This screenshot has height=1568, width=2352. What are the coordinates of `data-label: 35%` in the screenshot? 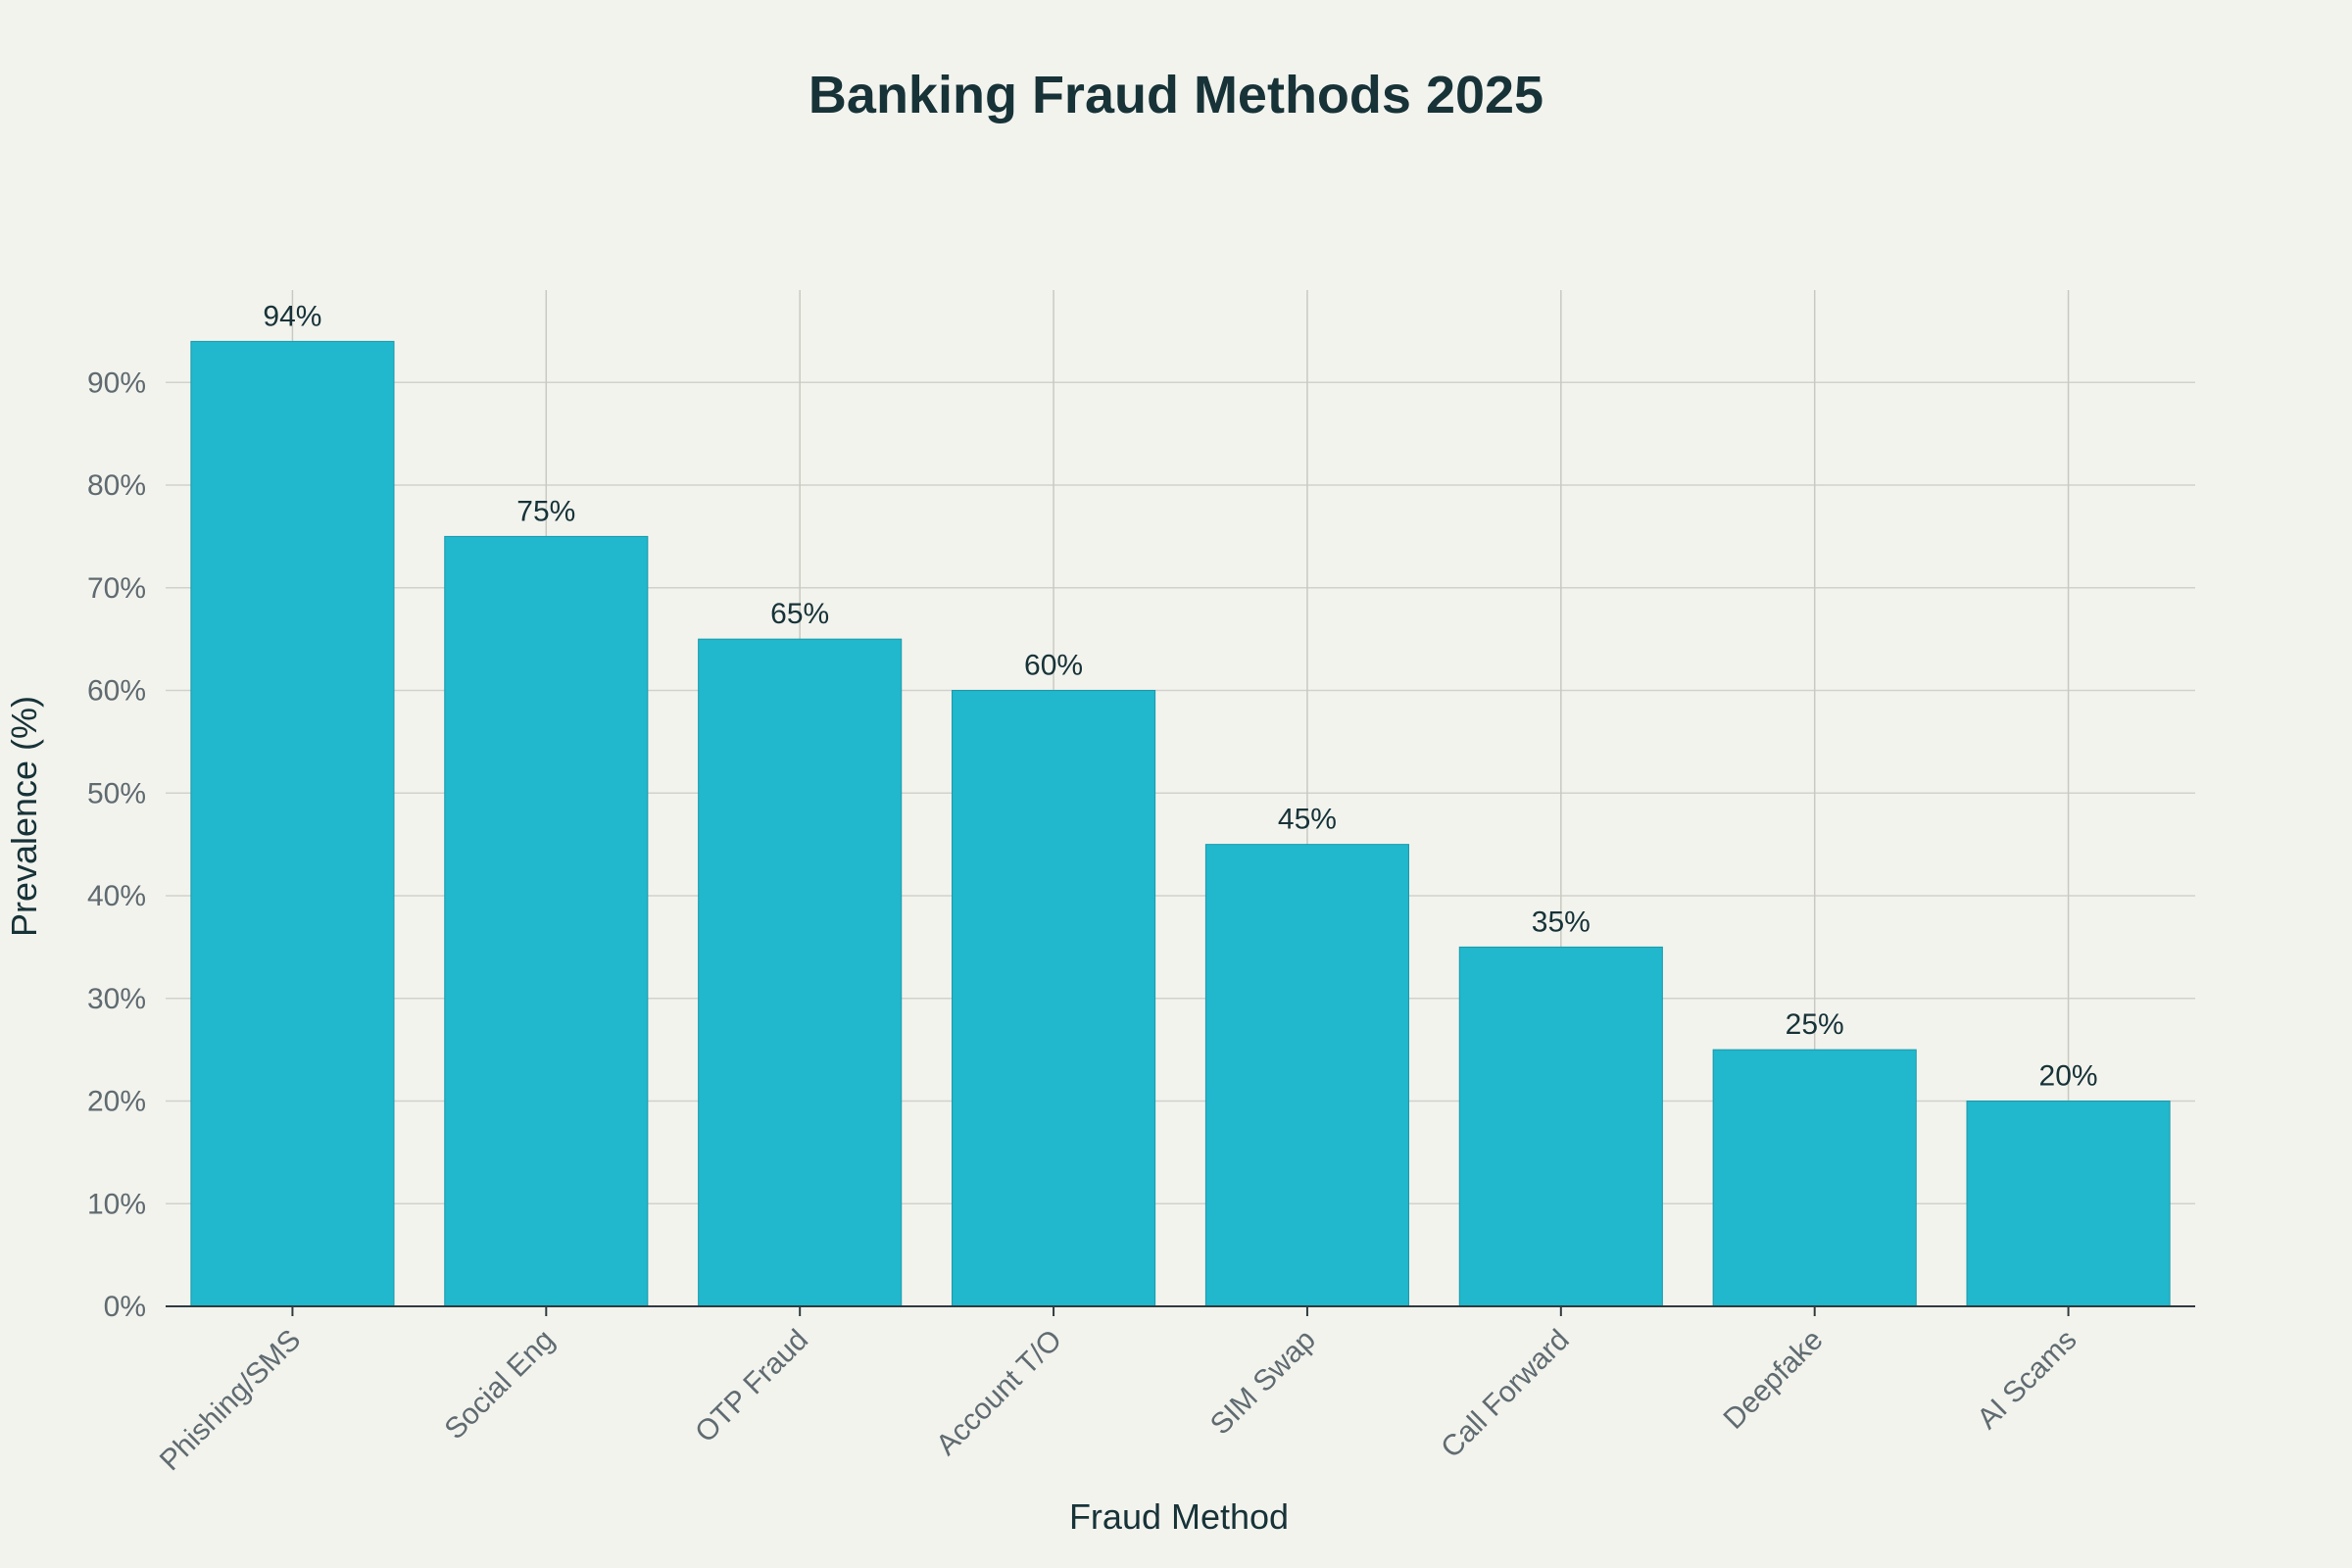 It's located at (1561, 922).